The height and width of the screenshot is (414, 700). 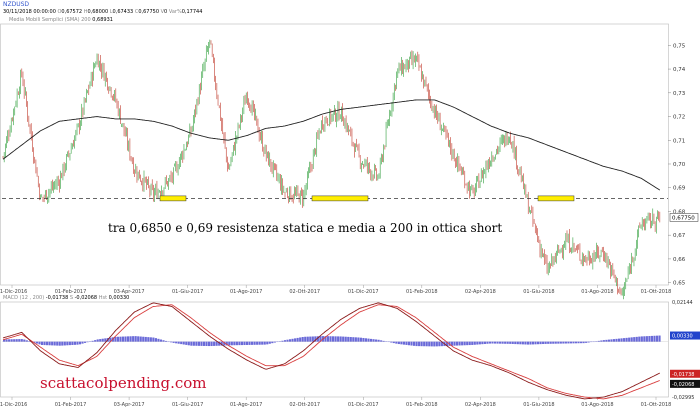 What do you see at coordinates (71, 292) in the screenshot?
I see `x-tick-label: 01-Feb-2017` at bounding box center [71, 292].